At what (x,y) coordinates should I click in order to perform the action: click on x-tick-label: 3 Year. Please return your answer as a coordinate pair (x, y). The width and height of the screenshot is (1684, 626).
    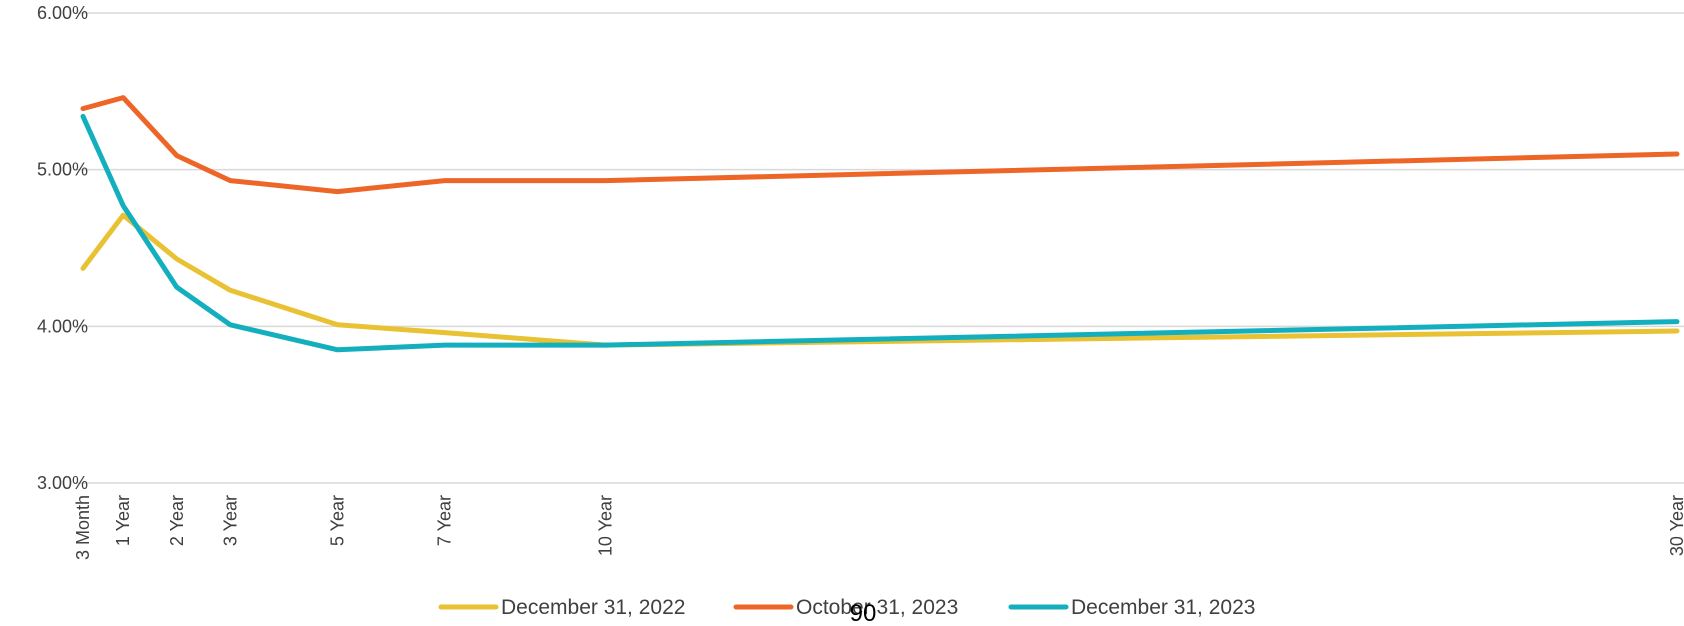
    Looking at the image, I should click on (230, 520).